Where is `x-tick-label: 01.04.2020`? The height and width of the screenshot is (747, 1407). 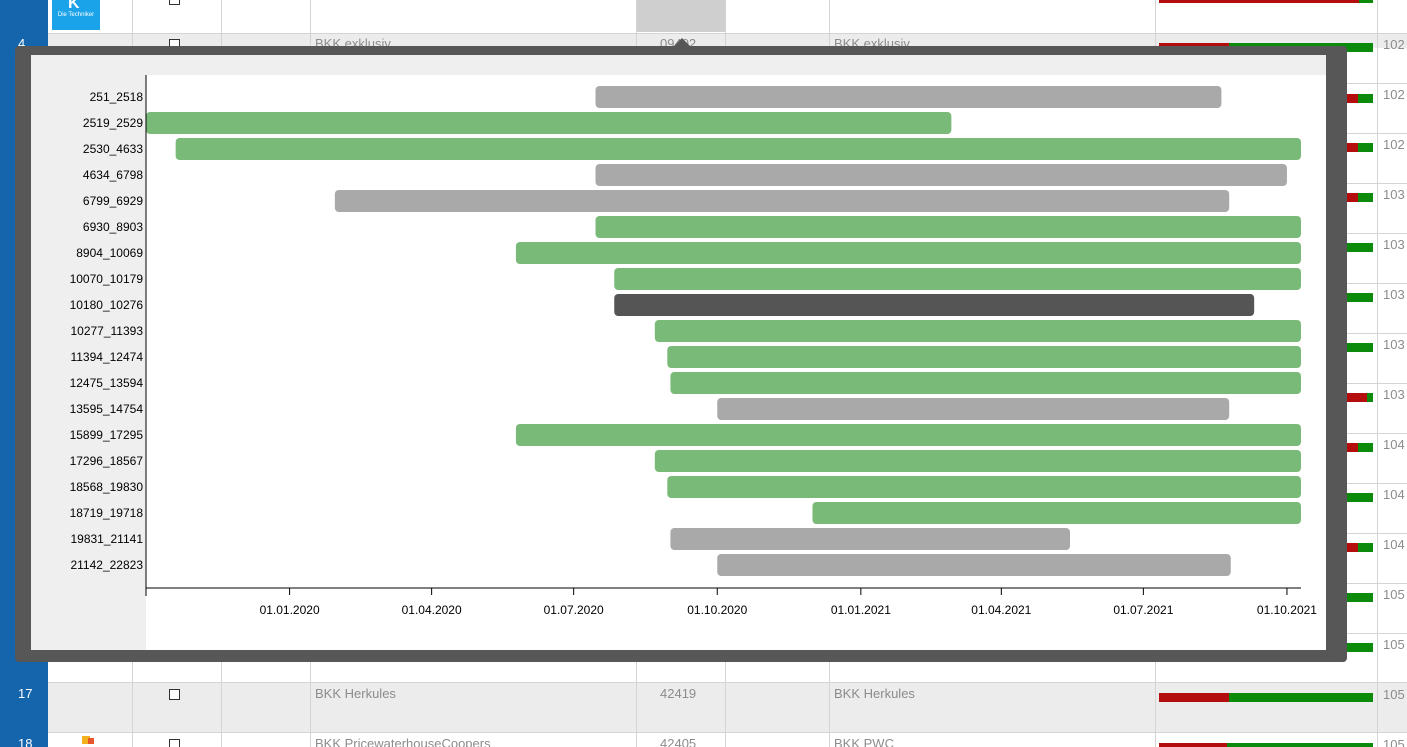 x-tick-label: 01.04.2020 is located at coordinates (432, 610).